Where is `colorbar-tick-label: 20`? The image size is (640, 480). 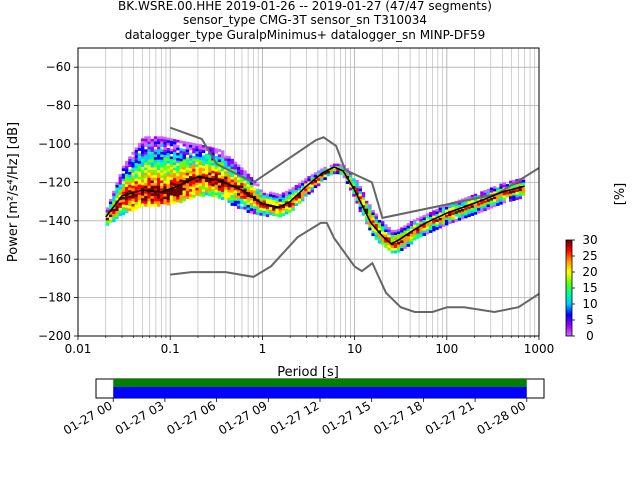
colorbar-tick-label: 20 is located at coordinates (589, 272).